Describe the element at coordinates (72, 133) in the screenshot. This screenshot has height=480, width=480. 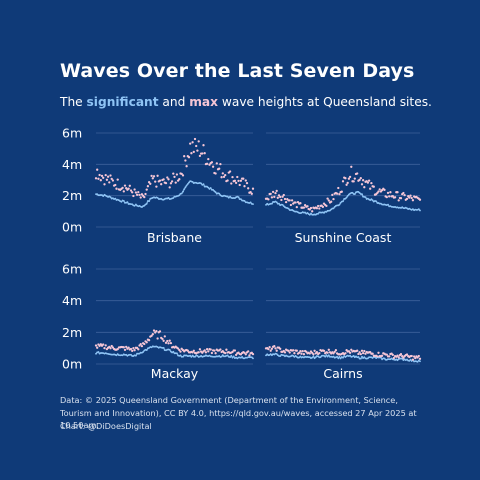
I see `y-tick-label: 6m` at that location.